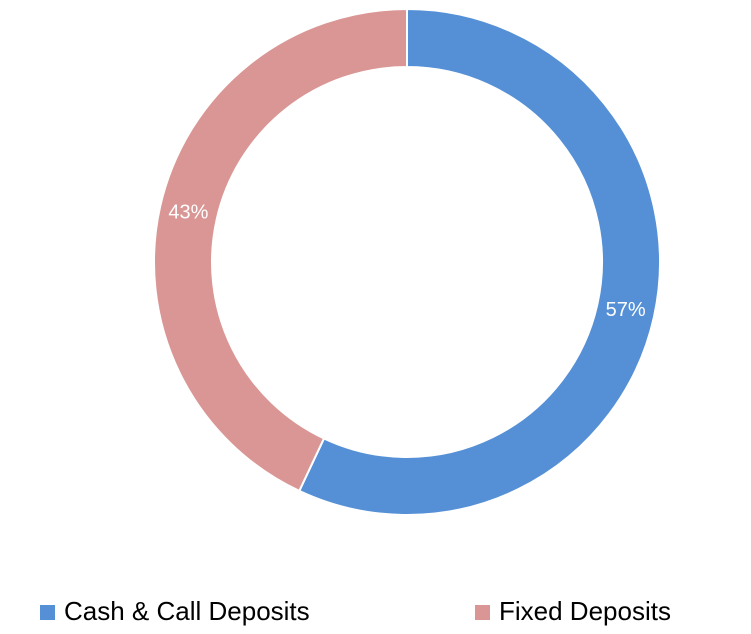  What do you see at coordinates (188, 212) in the screenshot?
I see `data-label: 43%` at bounding box center [188, 212].